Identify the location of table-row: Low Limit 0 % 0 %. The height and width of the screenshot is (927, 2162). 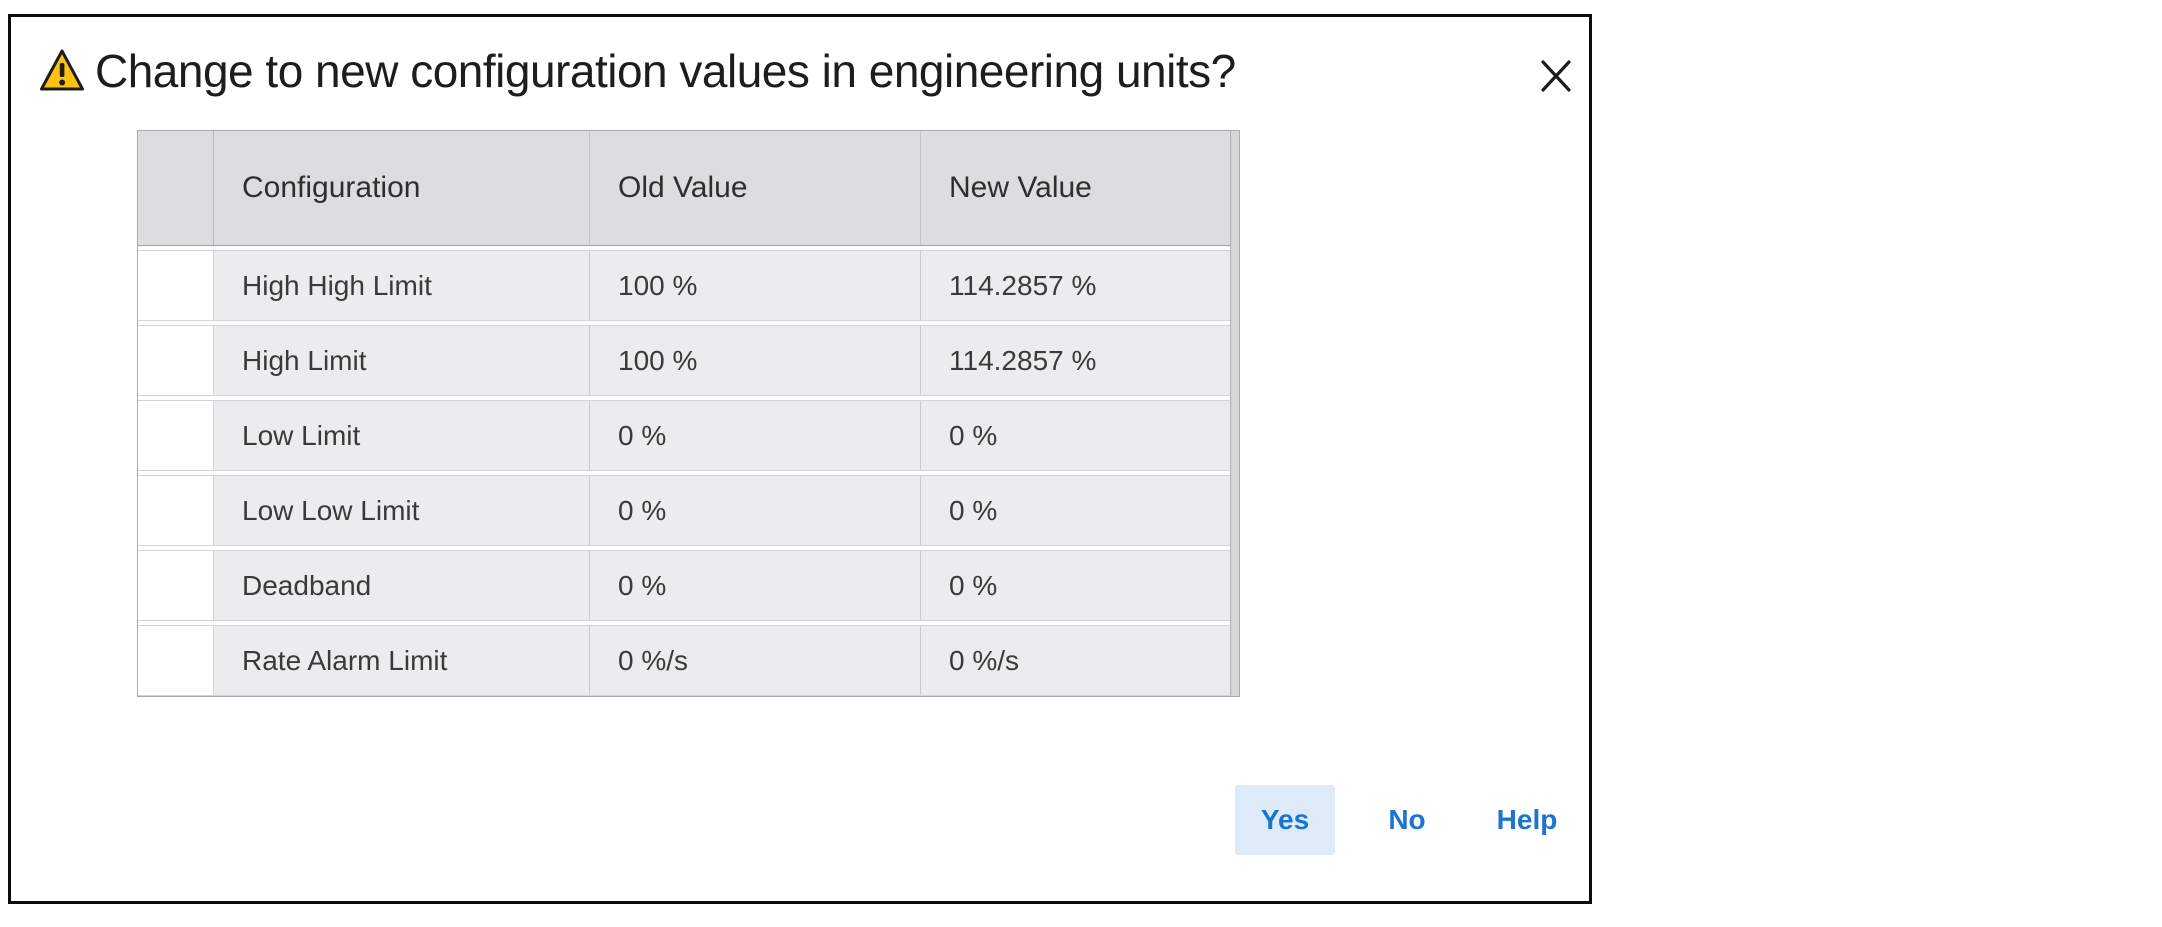
(684, 435).